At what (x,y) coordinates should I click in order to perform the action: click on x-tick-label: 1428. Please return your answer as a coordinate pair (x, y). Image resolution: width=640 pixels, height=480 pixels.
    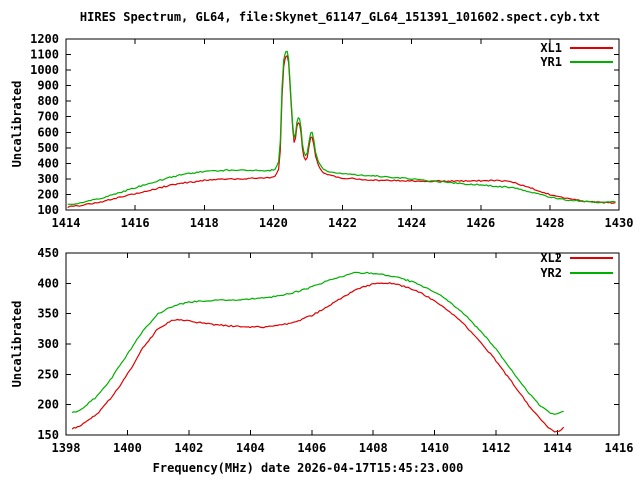
    Looking at the image, I should click on (549, 223).